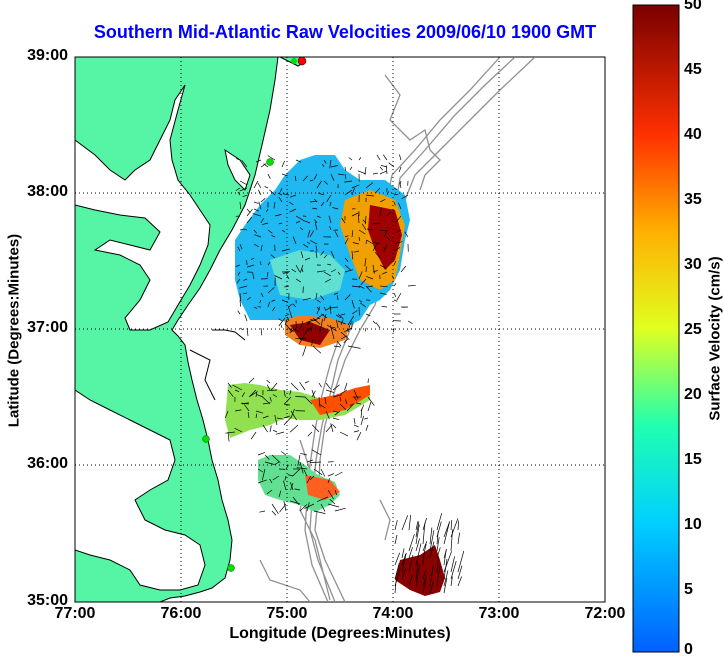 Image resolution: width=724 pixels, height=659 pixels. Describe the element at coordinates (322, 487) in the screenshot. I see `velocity-patch-hatteras-north-core` at that location.